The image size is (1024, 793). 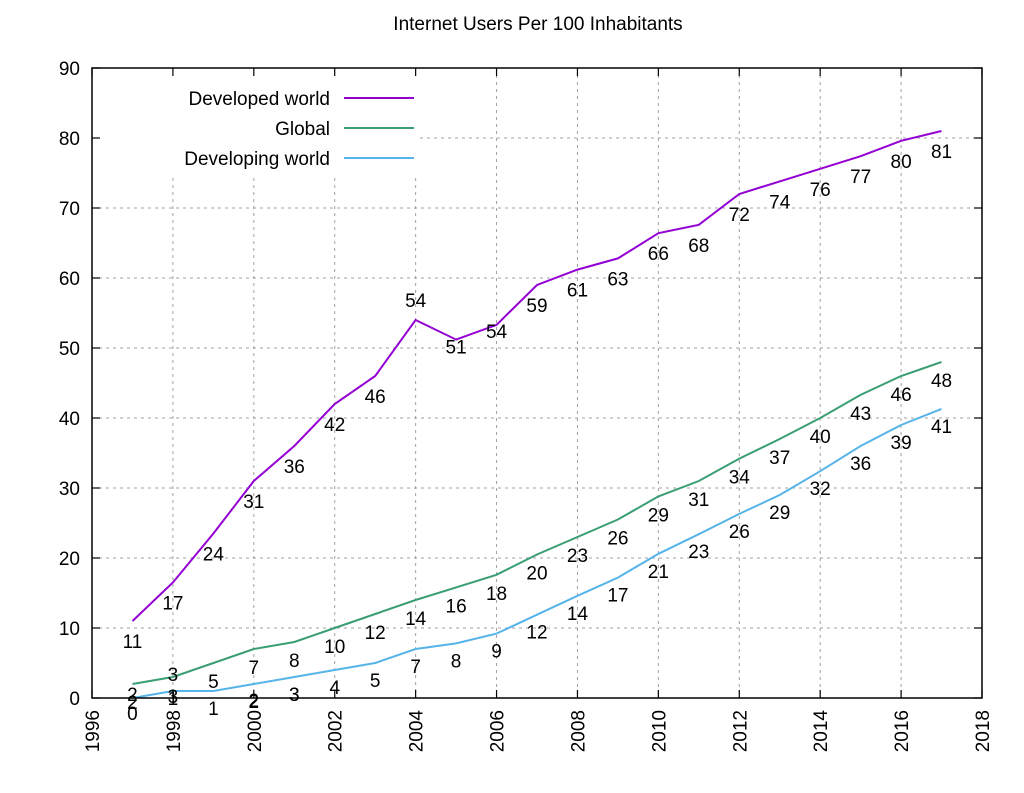 What do you see at coordinates (820, 190) in the screenshot?
I see `data-label: 76` at bounding box center [820, 190].